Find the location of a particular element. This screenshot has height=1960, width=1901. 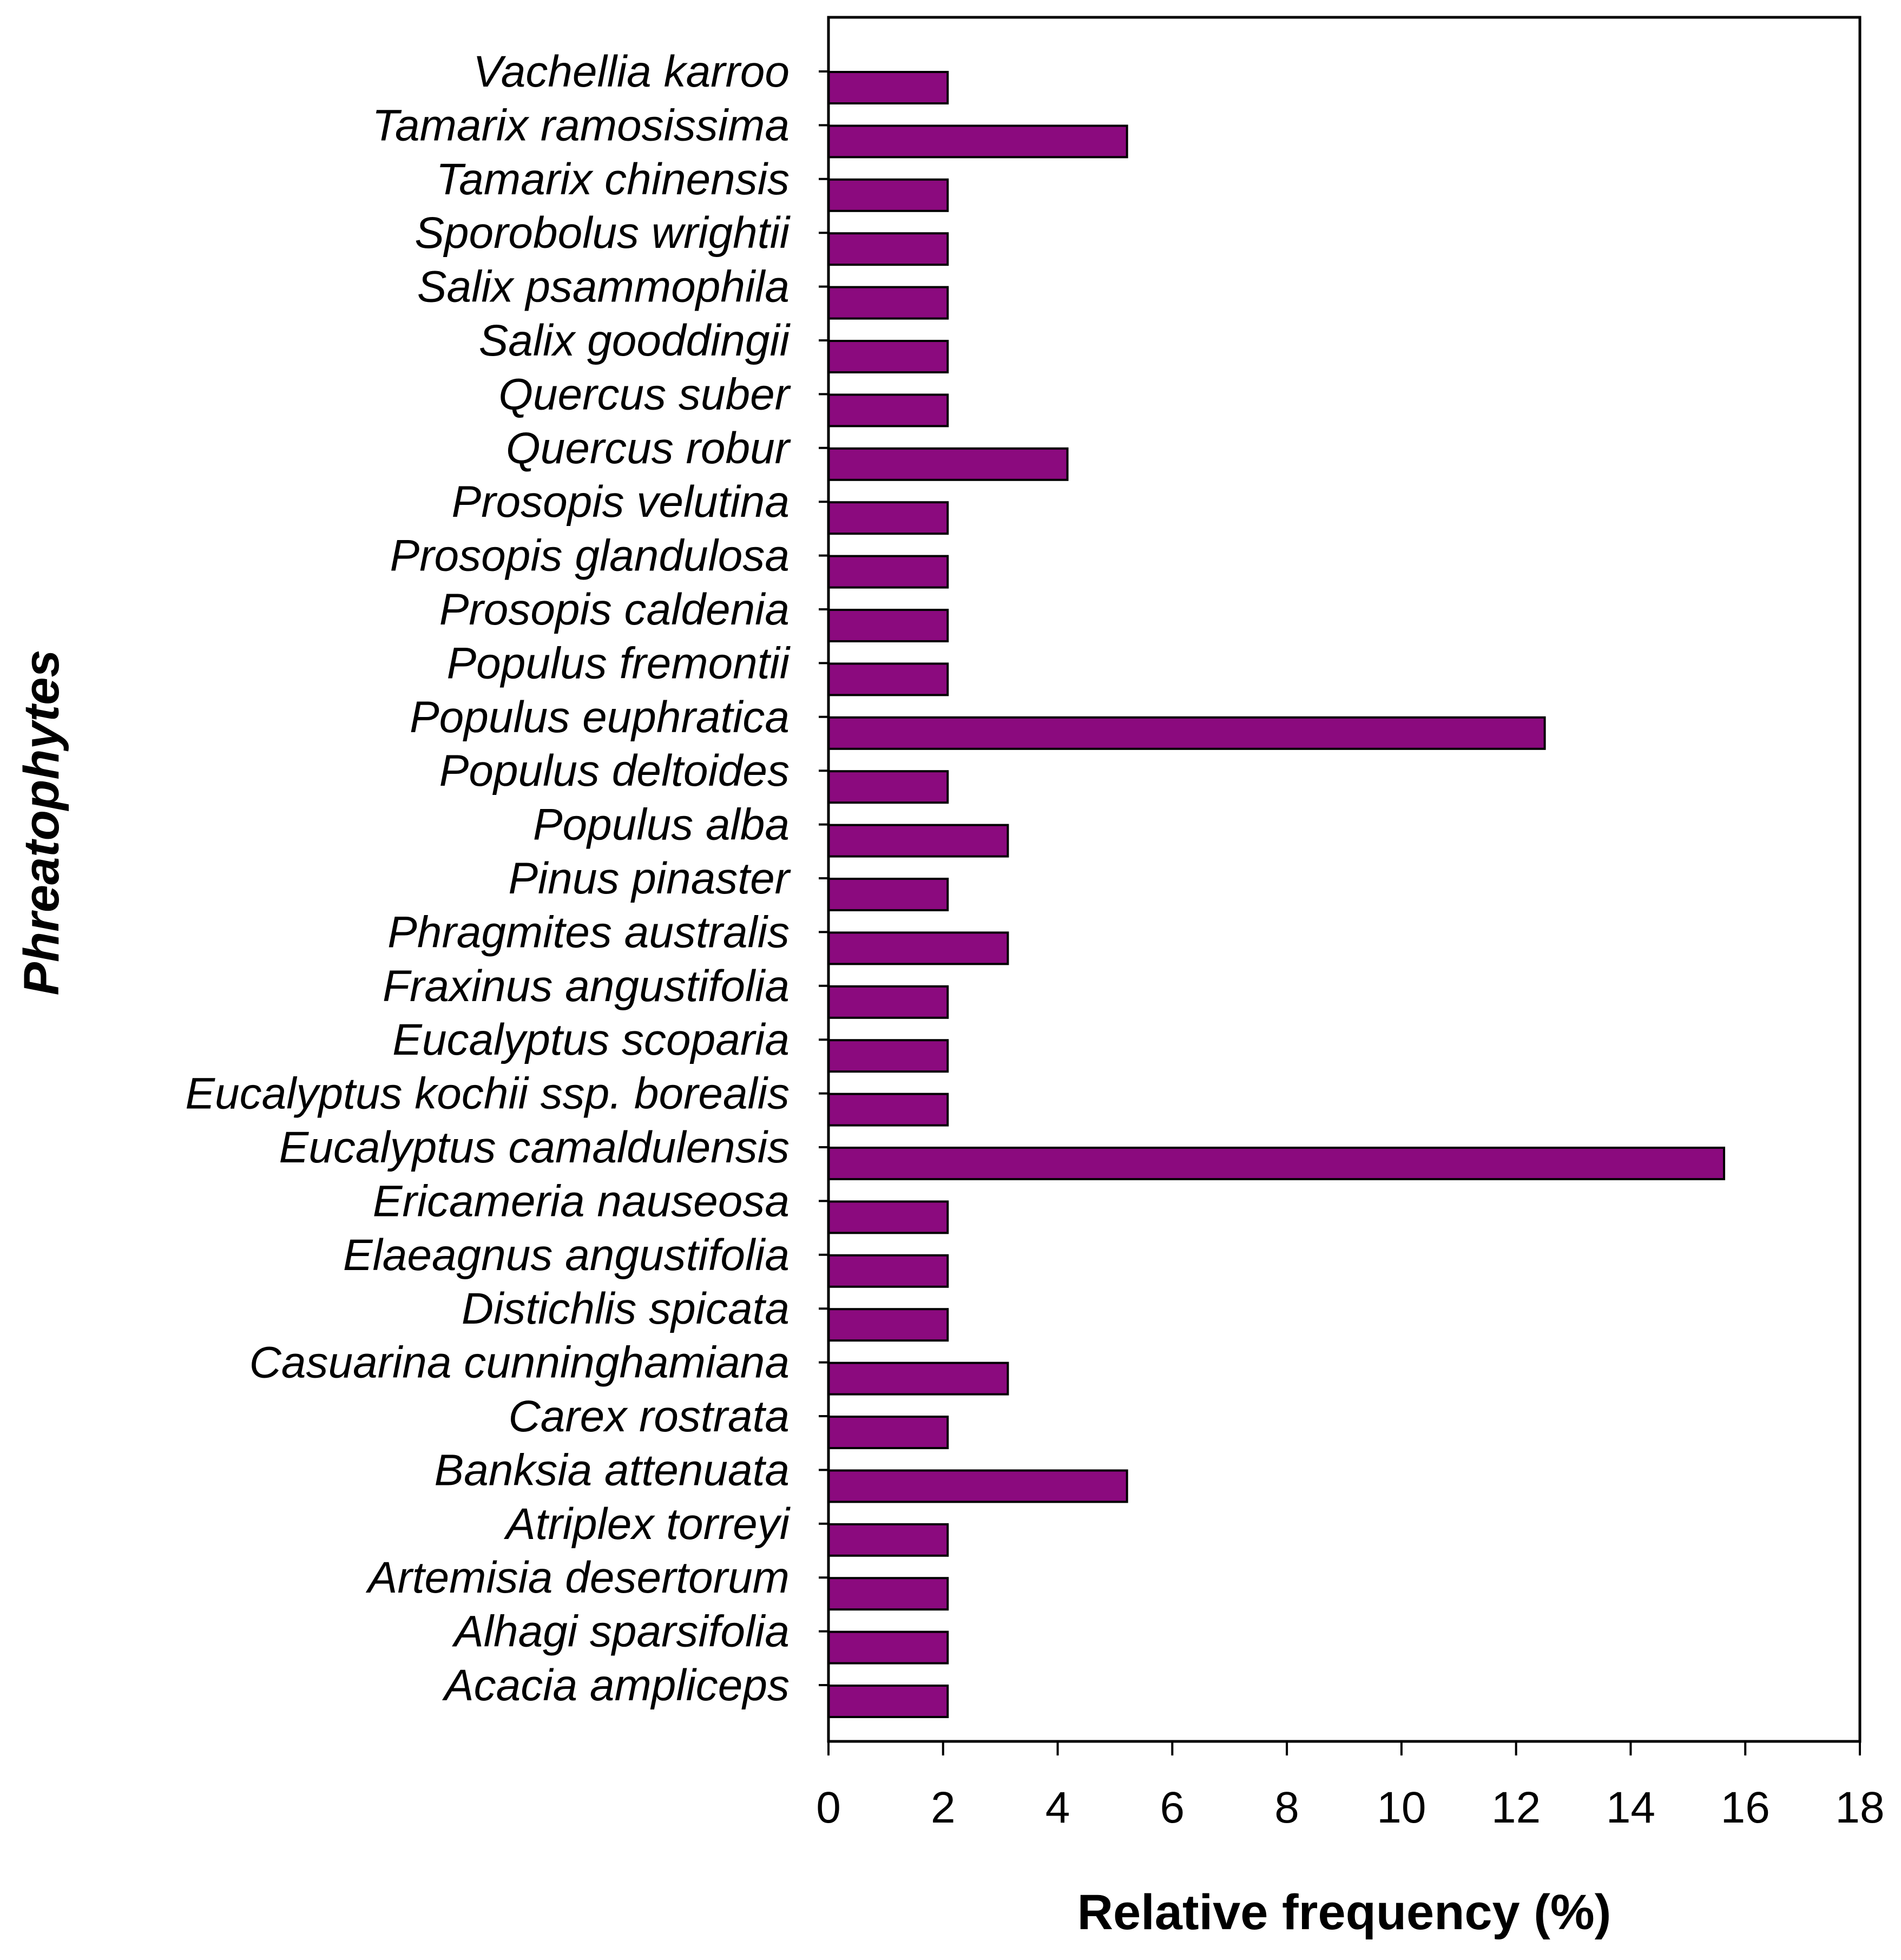

category-label: Distichlis spicata is located at coordinates (626, 1308).